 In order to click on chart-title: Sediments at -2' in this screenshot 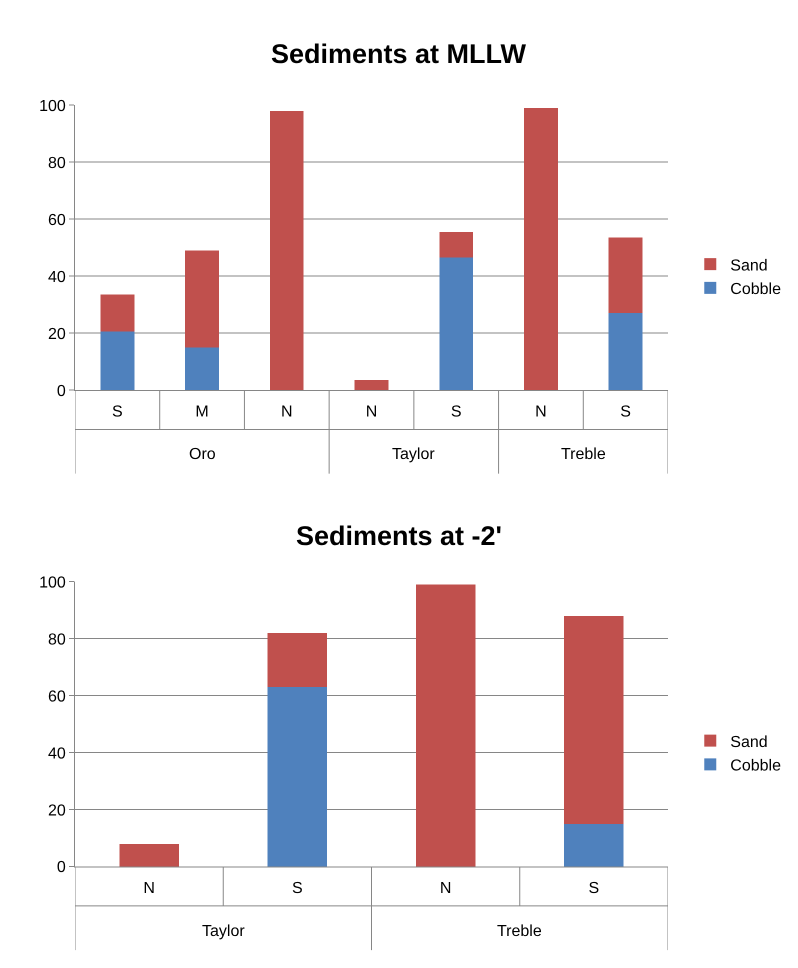, I will do `click(399, 536)`.